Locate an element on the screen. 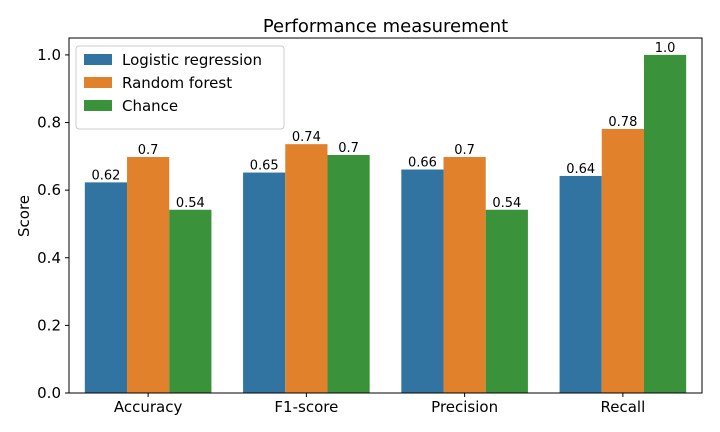 The width and height of the screenshot is (720, 432). legend-entry-label: Logistic regression is located at coordinates (192, 60).